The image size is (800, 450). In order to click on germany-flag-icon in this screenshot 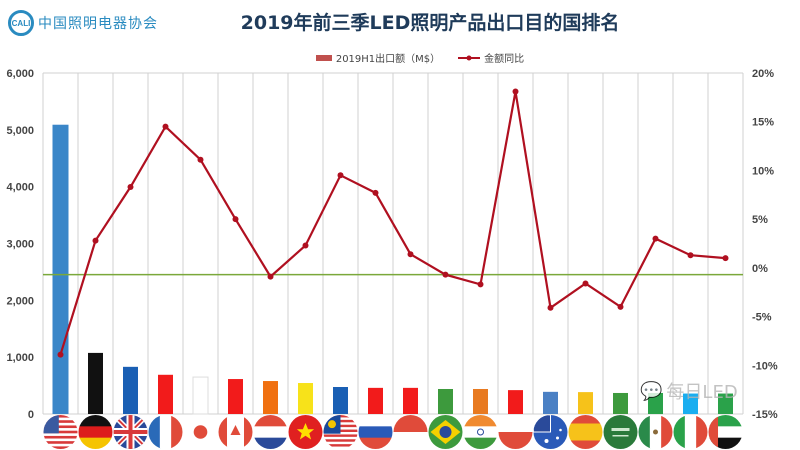, I will do `click(95, 432)`.